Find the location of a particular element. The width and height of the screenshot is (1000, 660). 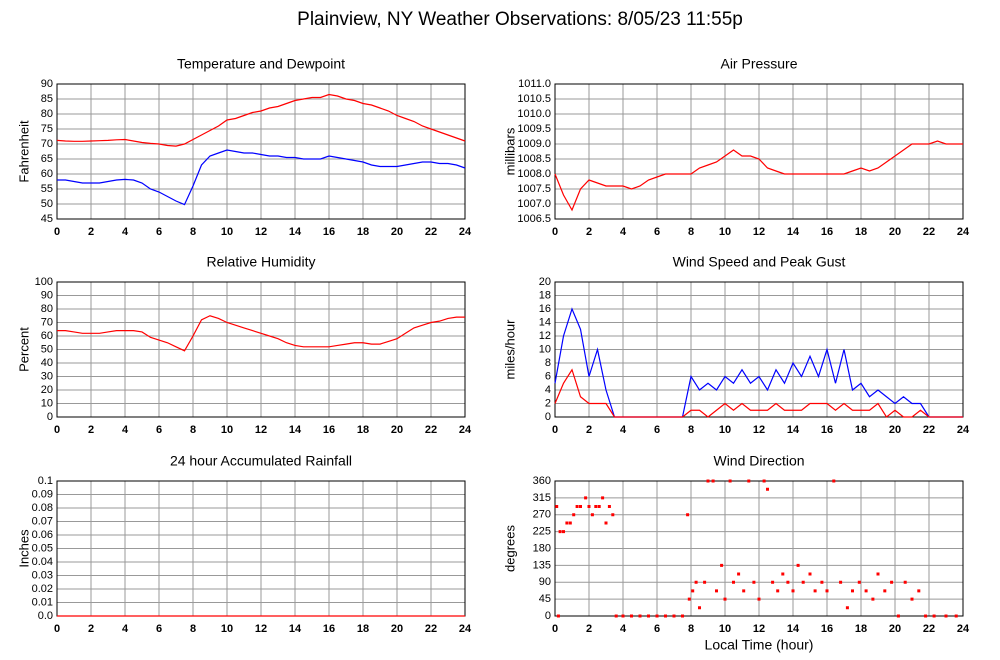

y-tick-label: 135 is located at coordinates (542, 565).